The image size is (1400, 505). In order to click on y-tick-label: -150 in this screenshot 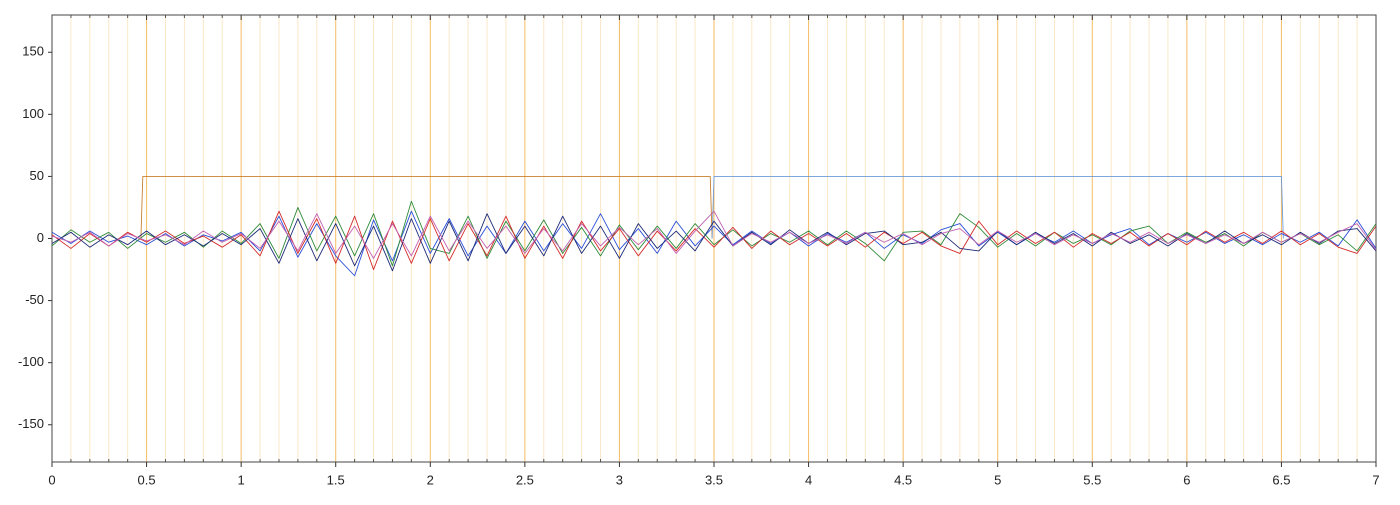, I will do `click(31, 423)`.